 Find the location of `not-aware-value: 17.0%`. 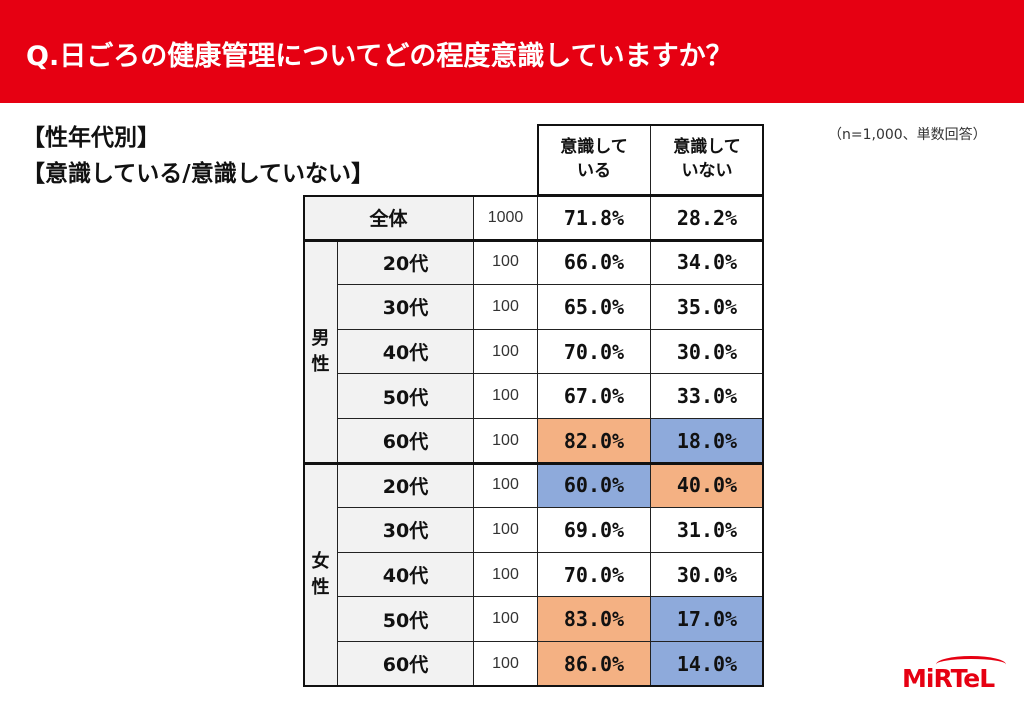

not-aware-value: 17.0% is located at coordinates (707, 619).